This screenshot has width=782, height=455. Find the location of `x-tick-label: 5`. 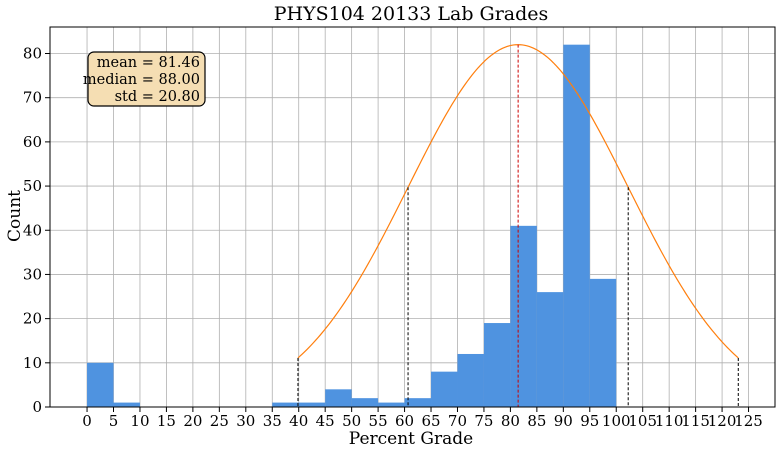

x-tick-label: 5 is located at coordinates (114, 421).